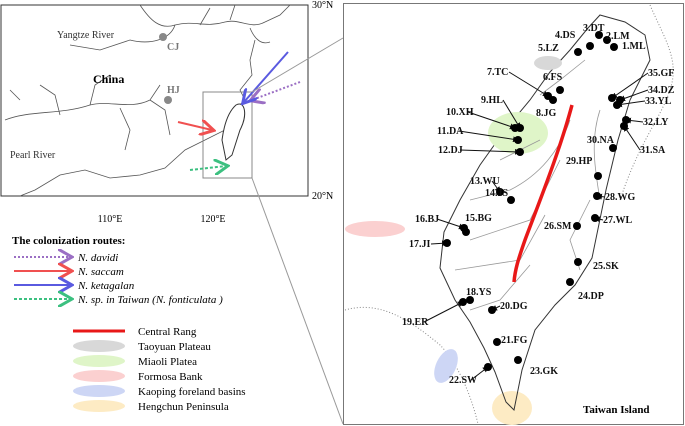 The width and height of the screenshot is (685, 426). What do you see at coordinates (97, 258) in the screenshot?
I see `legend-label: N. davidi` at bounding box center [97, 258].